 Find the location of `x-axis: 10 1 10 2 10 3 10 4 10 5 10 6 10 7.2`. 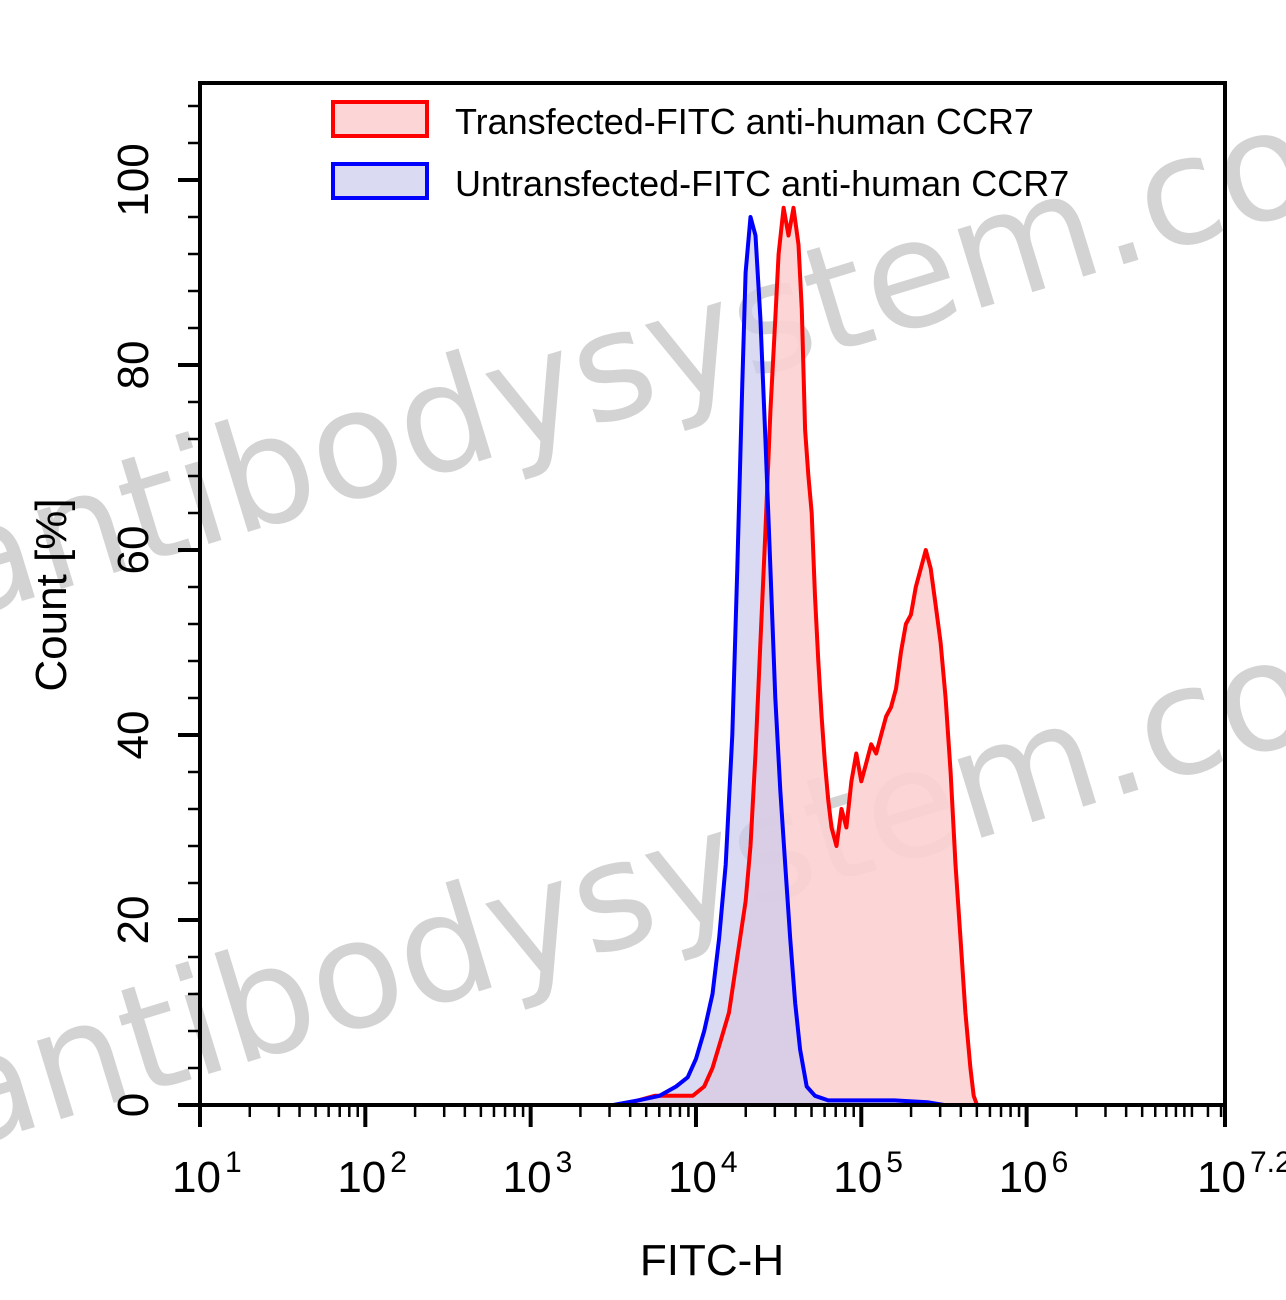

x-axis: 10 1 10 2 10 3 10 4 10 5 10 6 10 7.2 is located at coordinates (729, 1153).